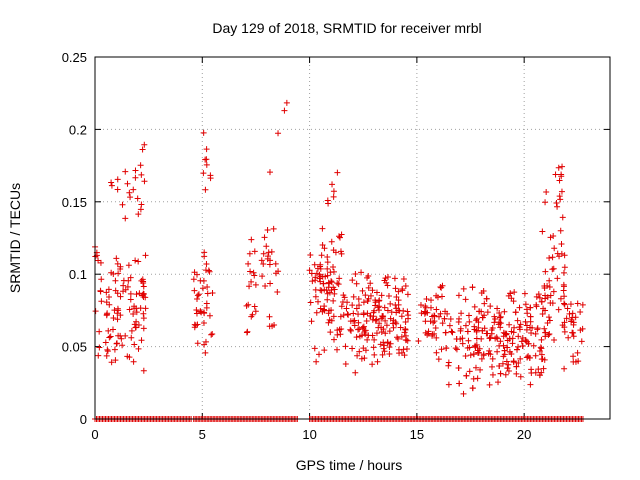 Image resolution: width=640 pixels, height=480 pixels. What do you see at coordinates (74, 202) in the screenshot?
I see `y-tick-label: 0.15` at bounding box center [74, 202].